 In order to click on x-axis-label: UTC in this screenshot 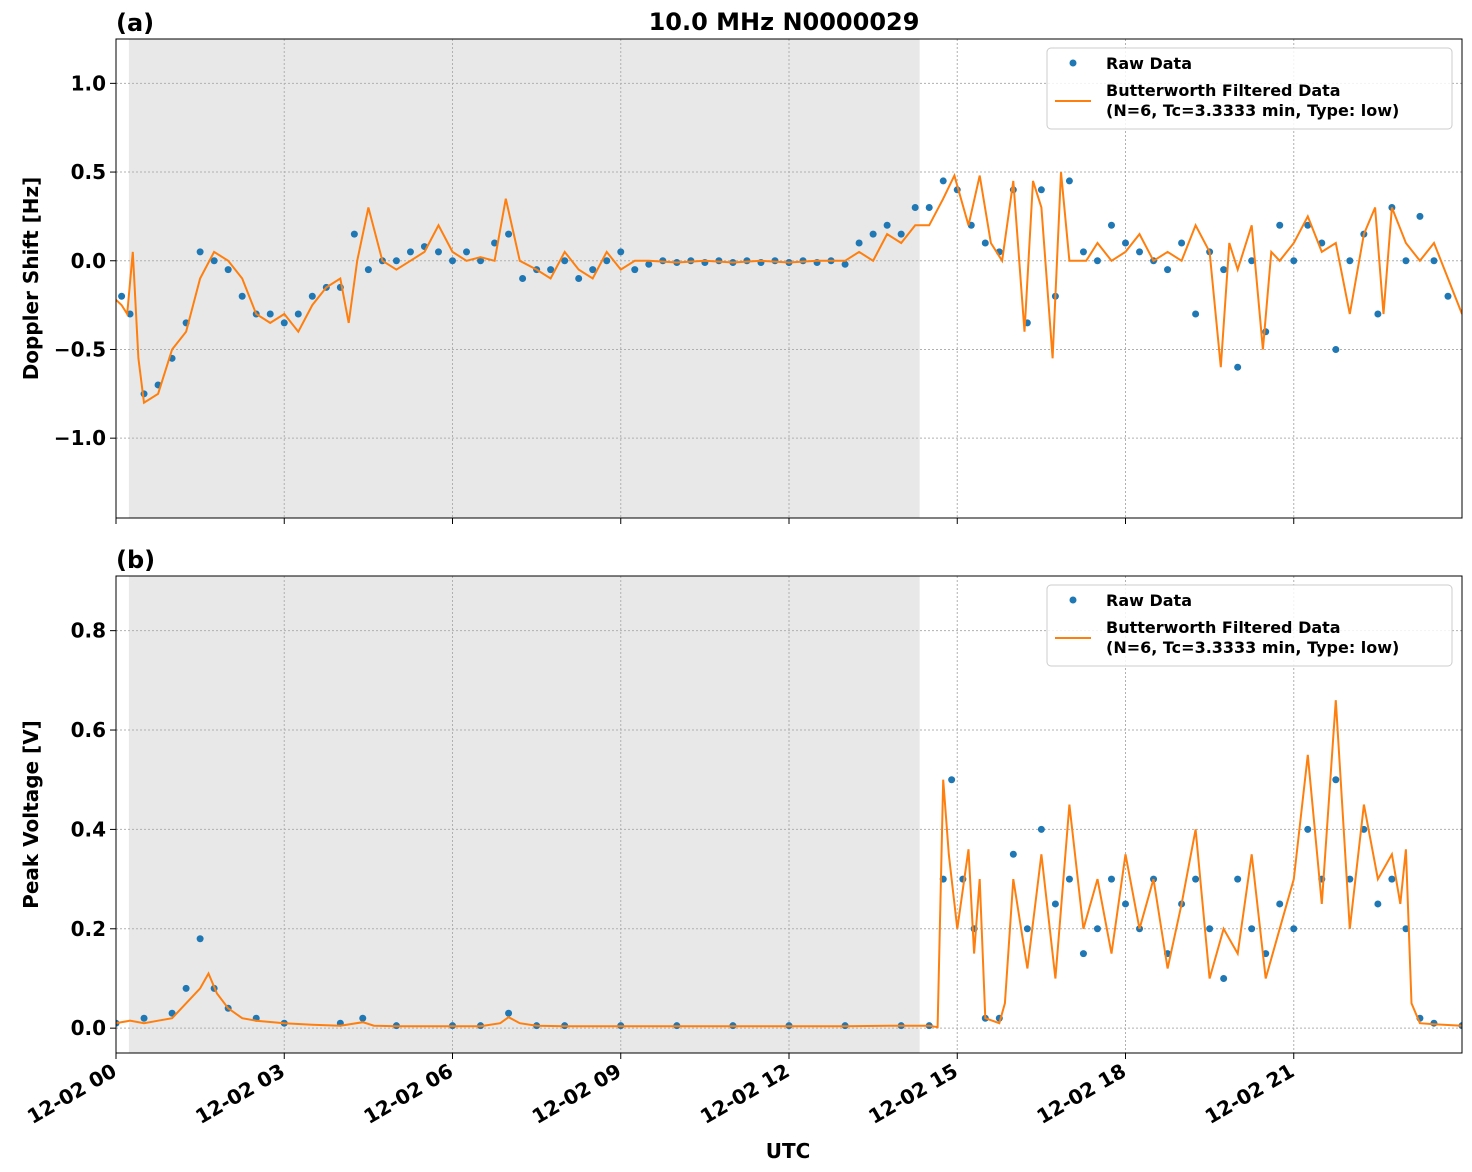, I will do `click(788, 1151)`.